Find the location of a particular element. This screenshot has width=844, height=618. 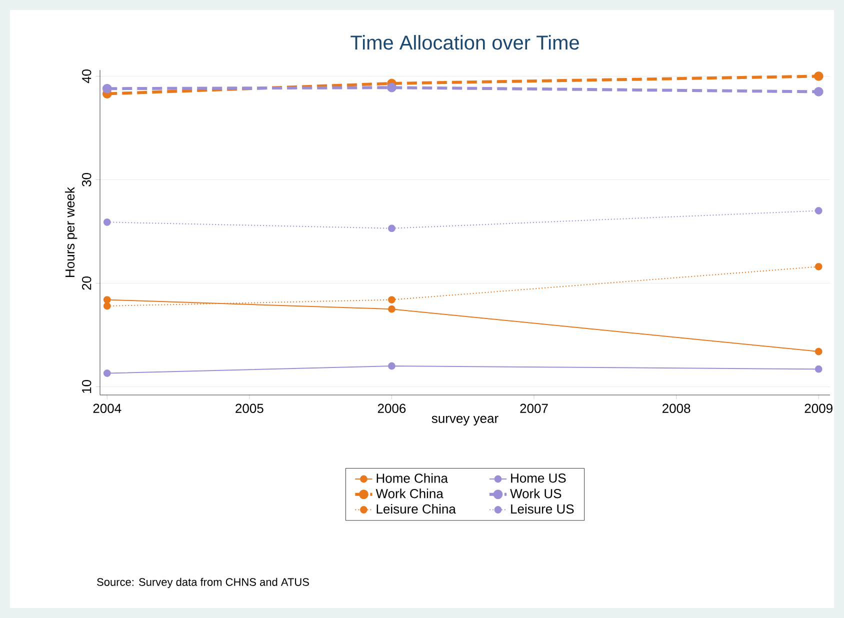

y-tick-label: 20 is located at coordinates (87, 283).